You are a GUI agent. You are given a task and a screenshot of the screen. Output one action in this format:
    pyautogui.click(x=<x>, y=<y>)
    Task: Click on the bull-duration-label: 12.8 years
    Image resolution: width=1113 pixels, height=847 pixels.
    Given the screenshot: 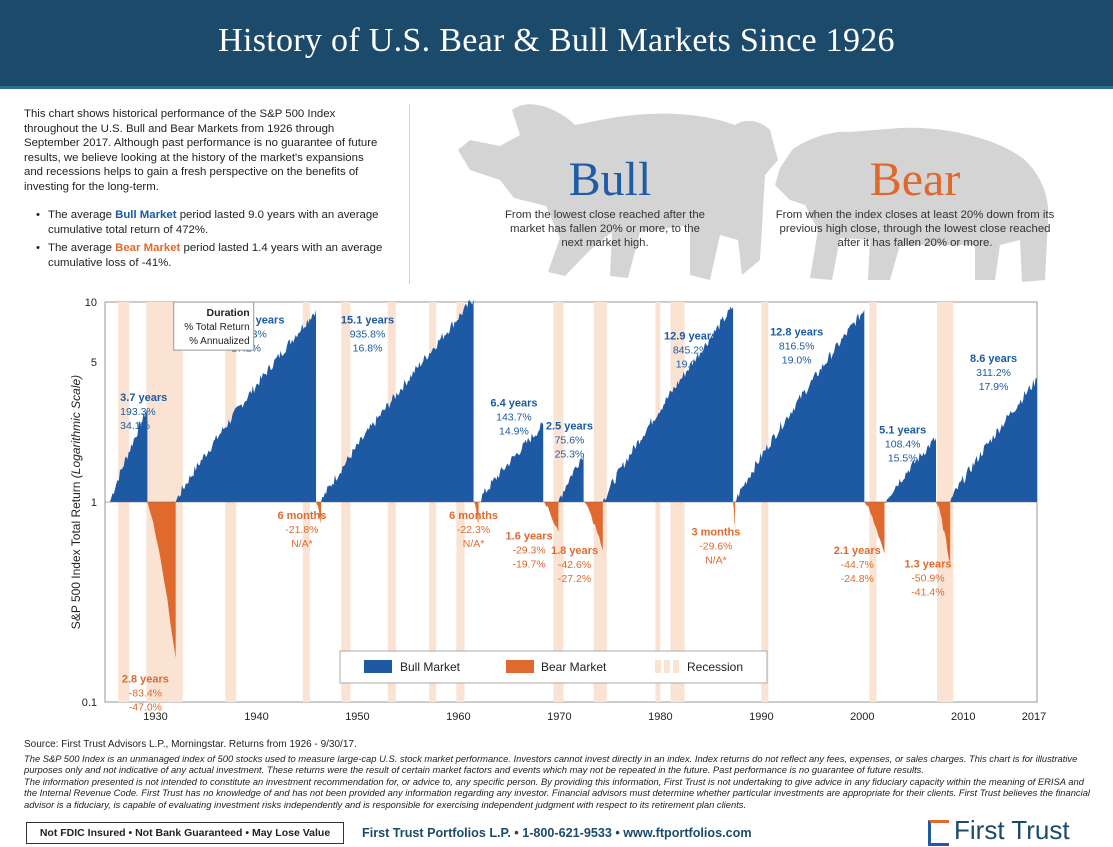 What is the action you would take?
    pyautogui.click(x=796, y=332)
    